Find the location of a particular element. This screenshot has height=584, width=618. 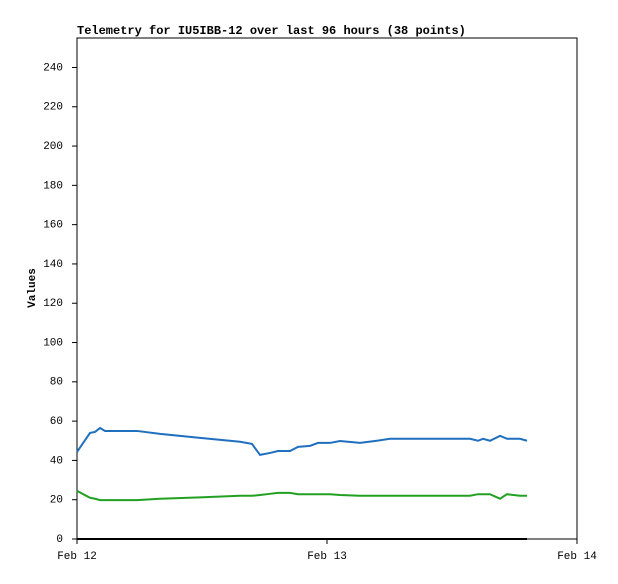

y-tick-label: 160 is located at coordinates (53, 226).